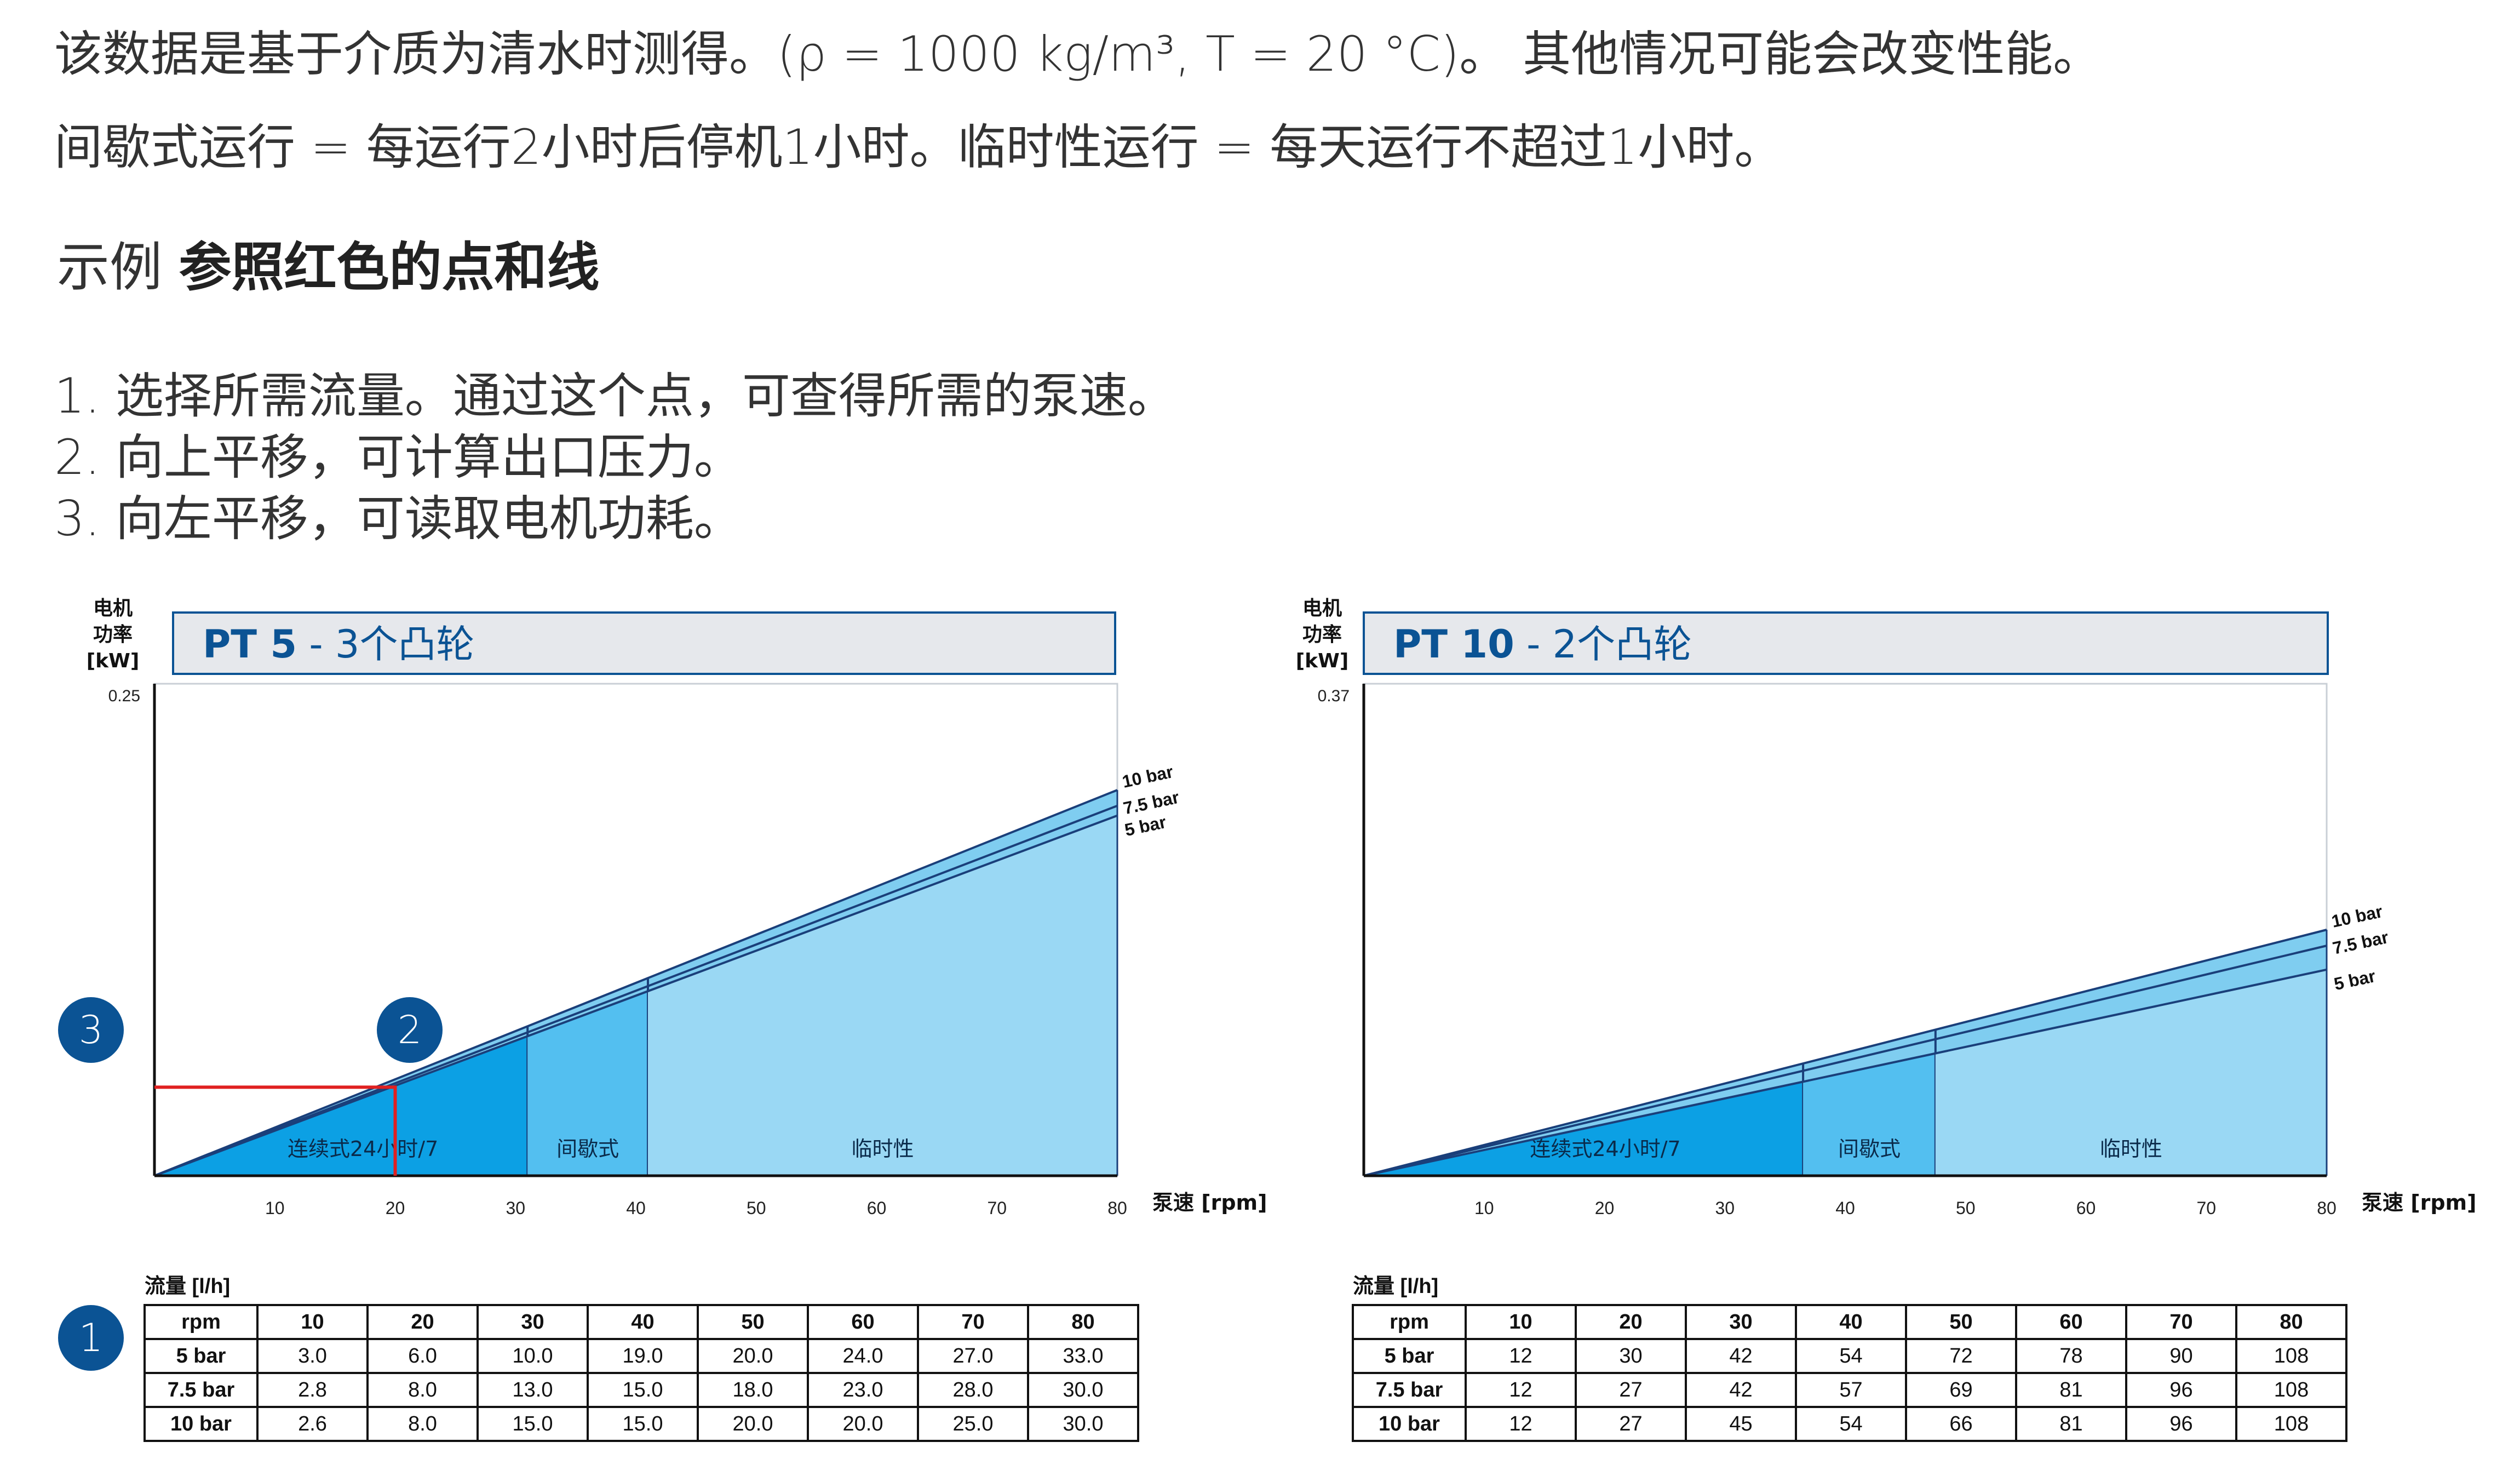 The image size is (2520, 1482). Describe the element at coordinates (1741, 1424) in the screenshot. I see `table-cell: 45` at that location.